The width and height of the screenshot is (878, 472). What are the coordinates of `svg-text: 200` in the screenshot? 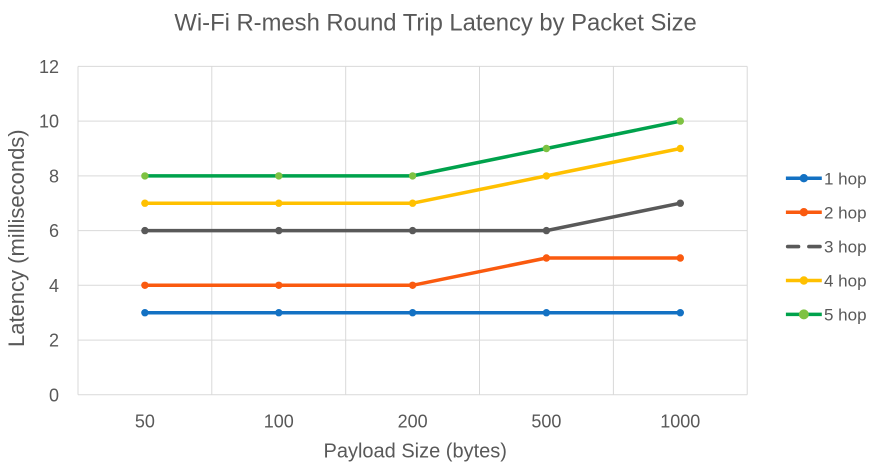 It's located at (413, 422).